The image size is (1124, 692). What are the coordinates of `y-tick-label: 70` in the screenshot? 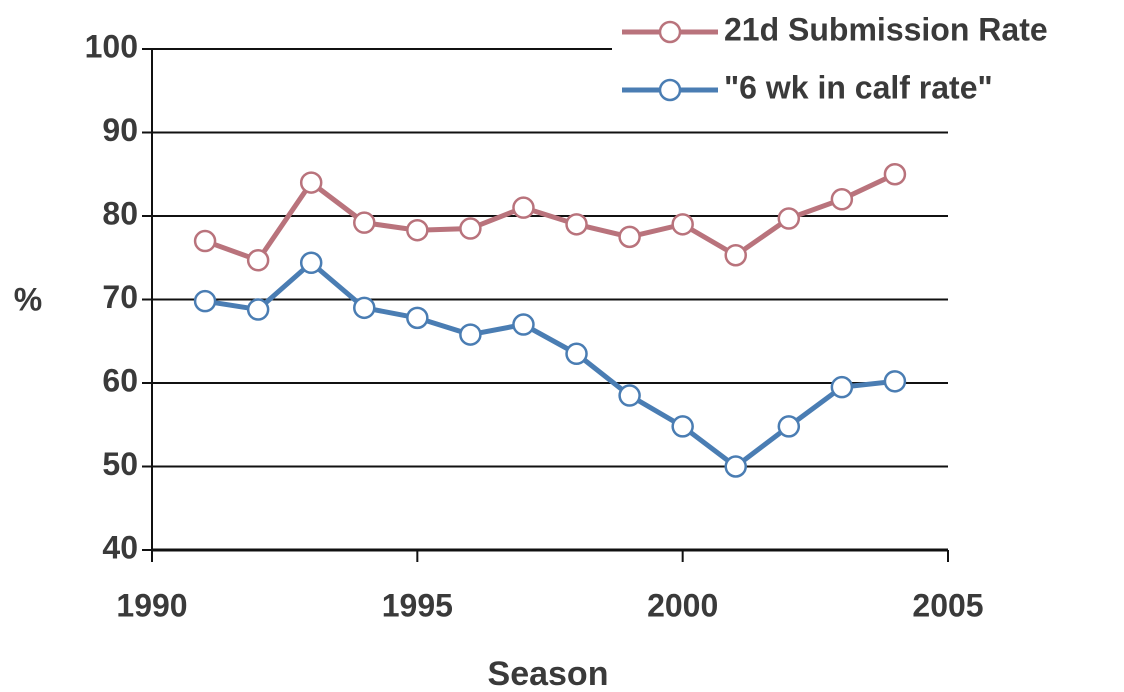 It's located at (120, 297).